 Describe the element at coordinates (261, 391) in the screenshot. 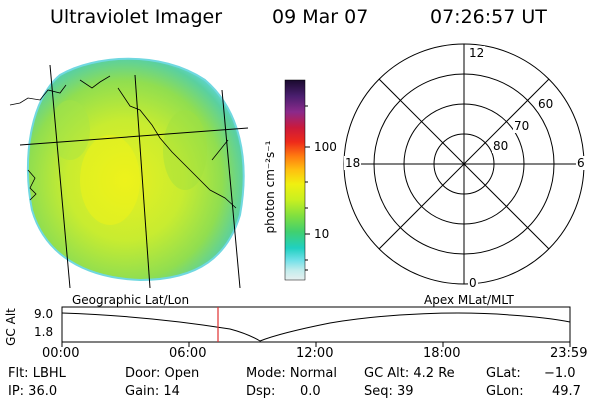

I see `info-dsp-label: Dsp:` at that location.